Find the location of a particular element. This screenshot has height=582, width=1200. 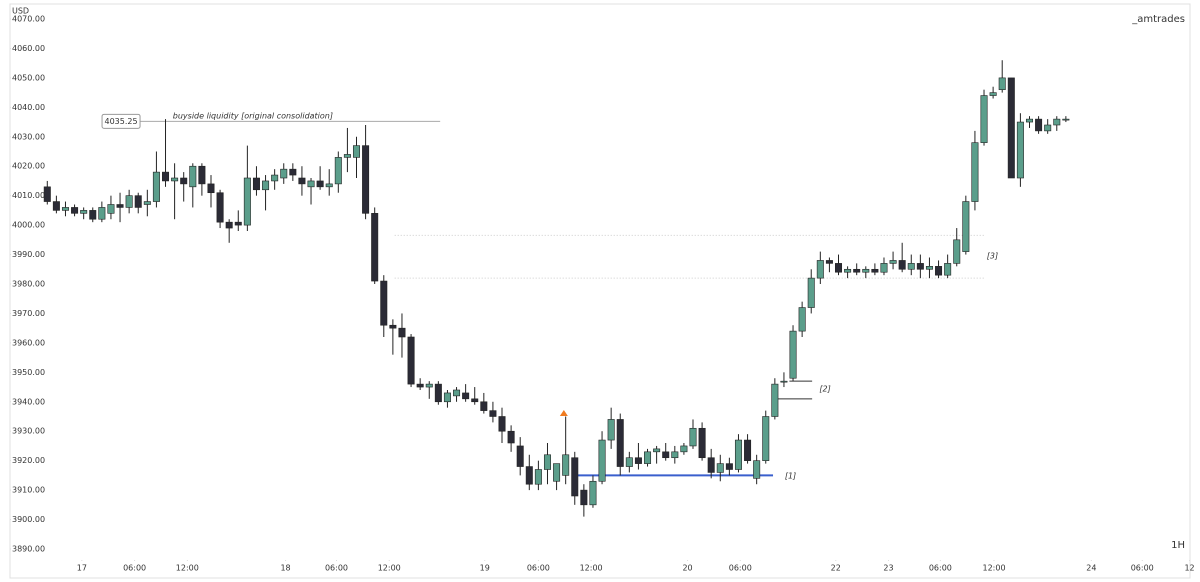

y-tick-label: 4020.00 is located at coordinates (28, 166).